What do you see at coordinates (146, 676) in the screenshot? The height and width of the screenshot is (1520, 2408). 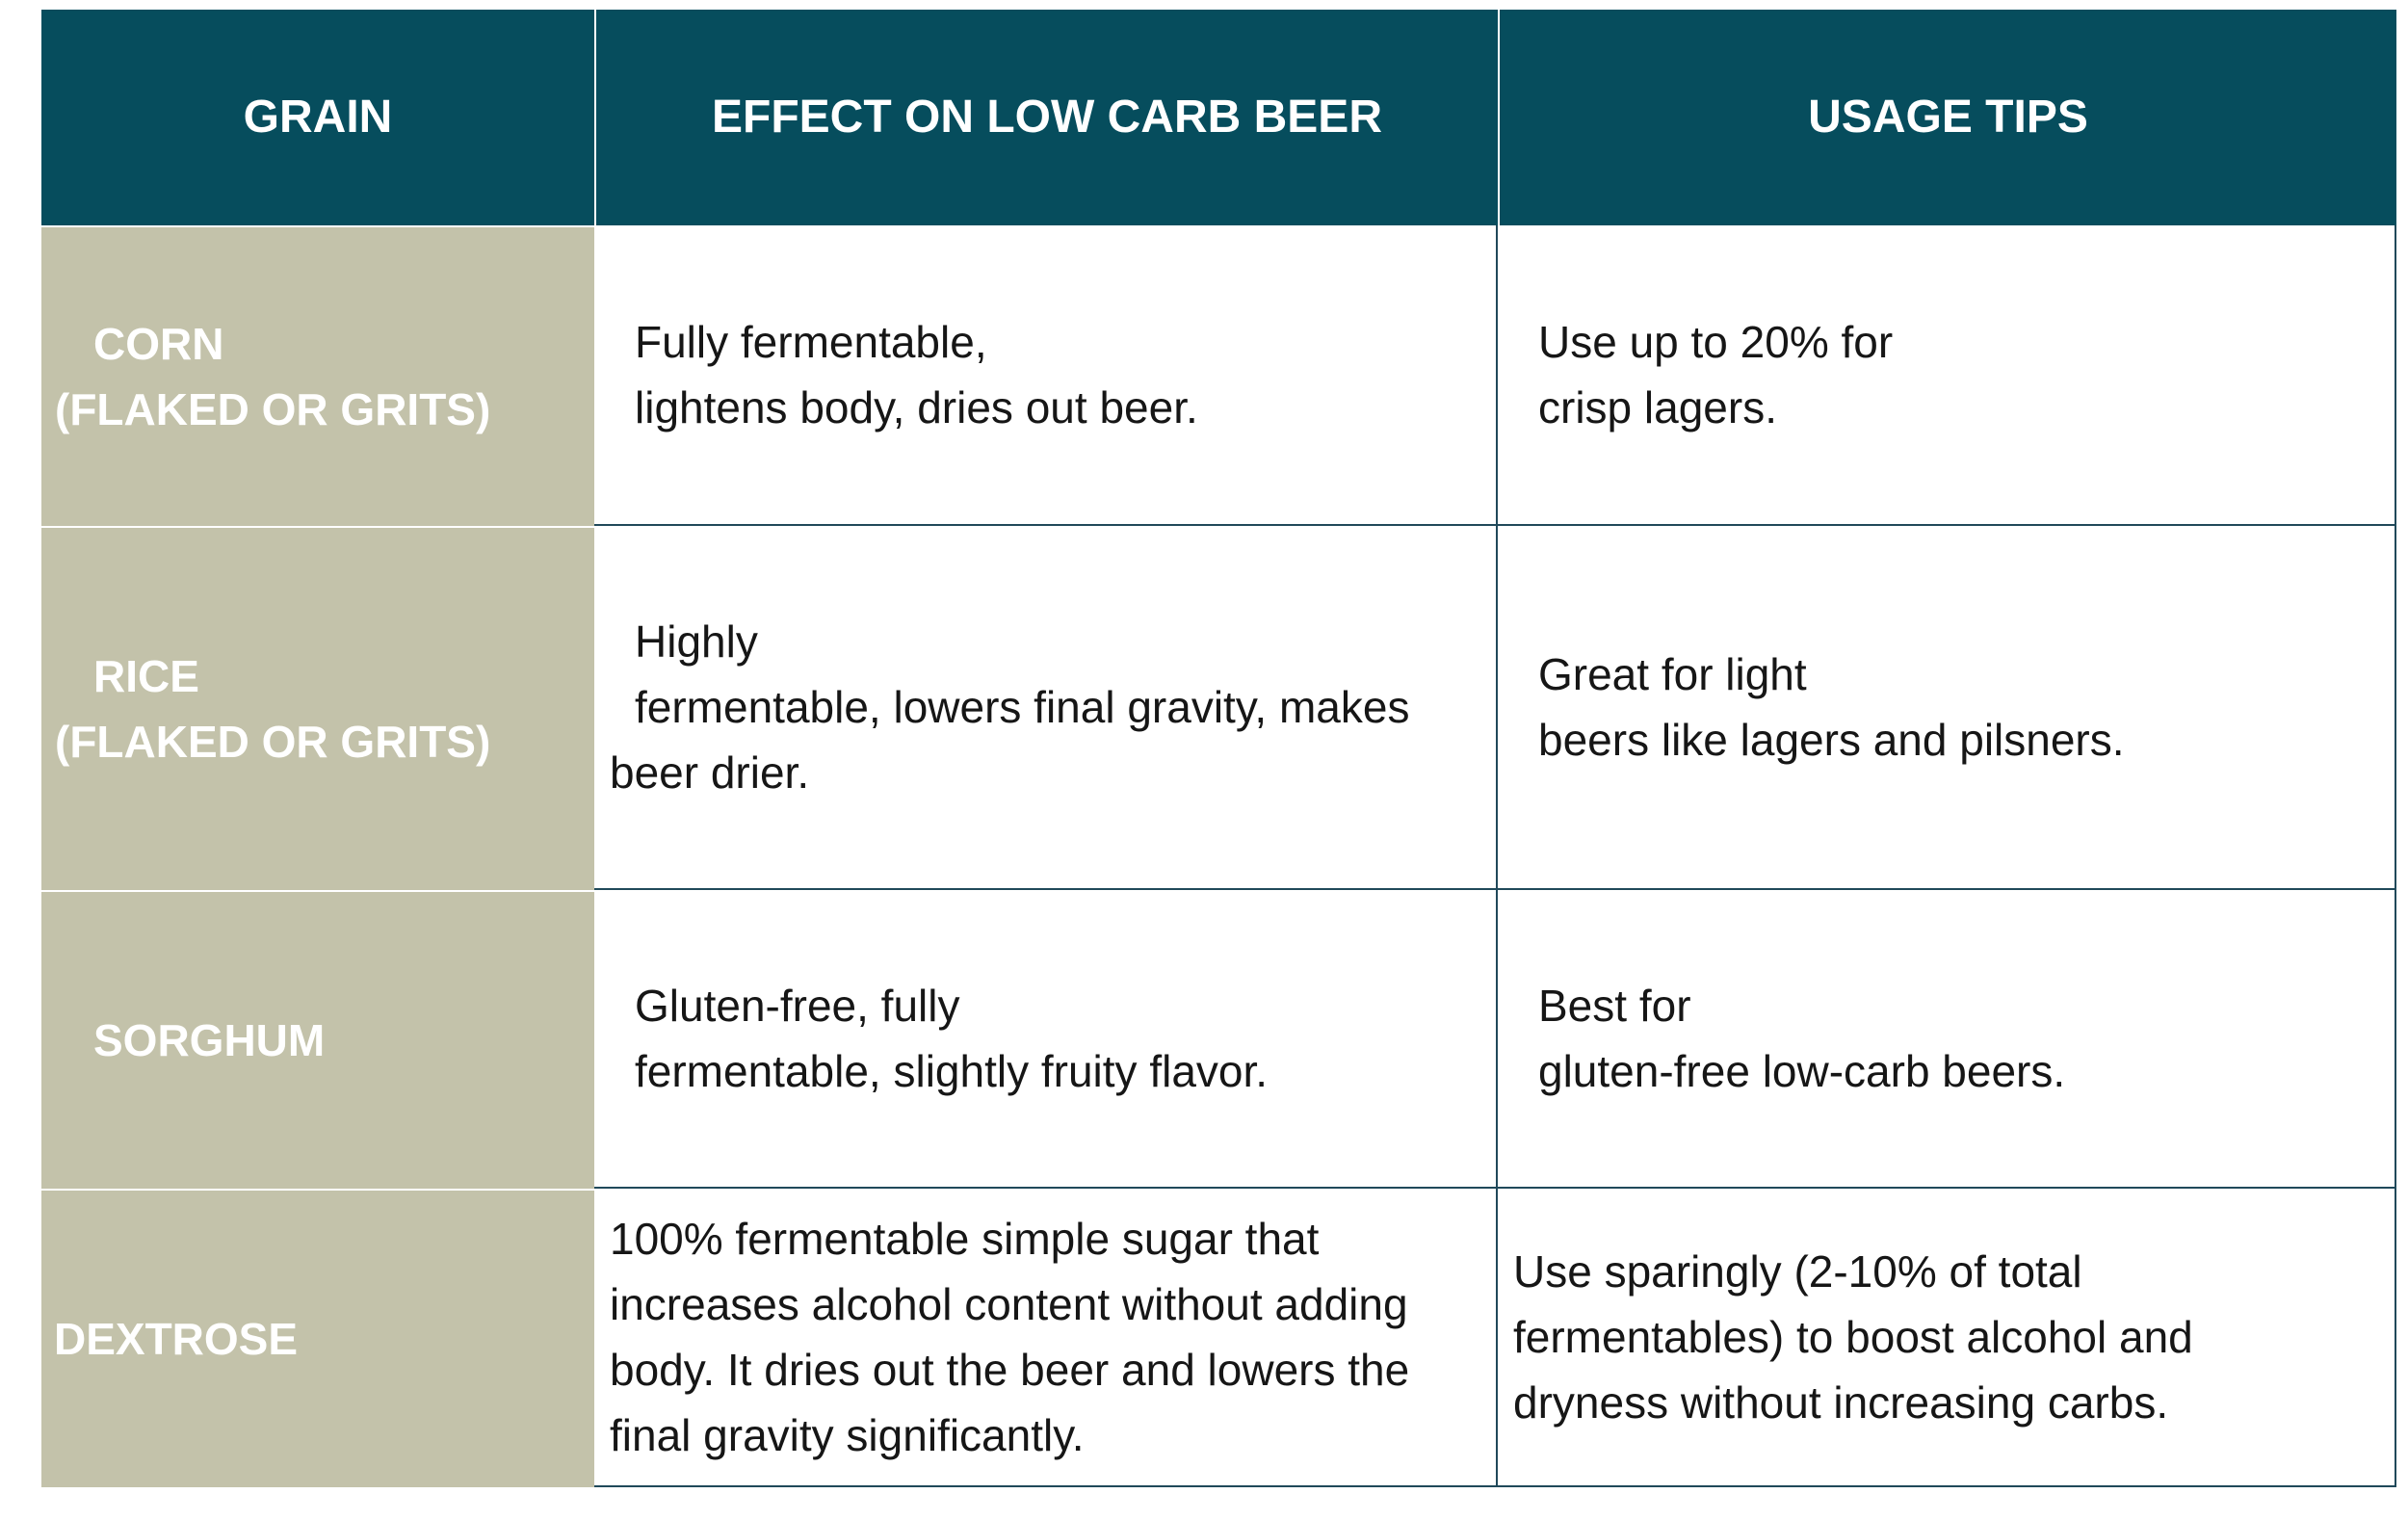 I see `grain-name: RICE` at bounding box center [146, 676].